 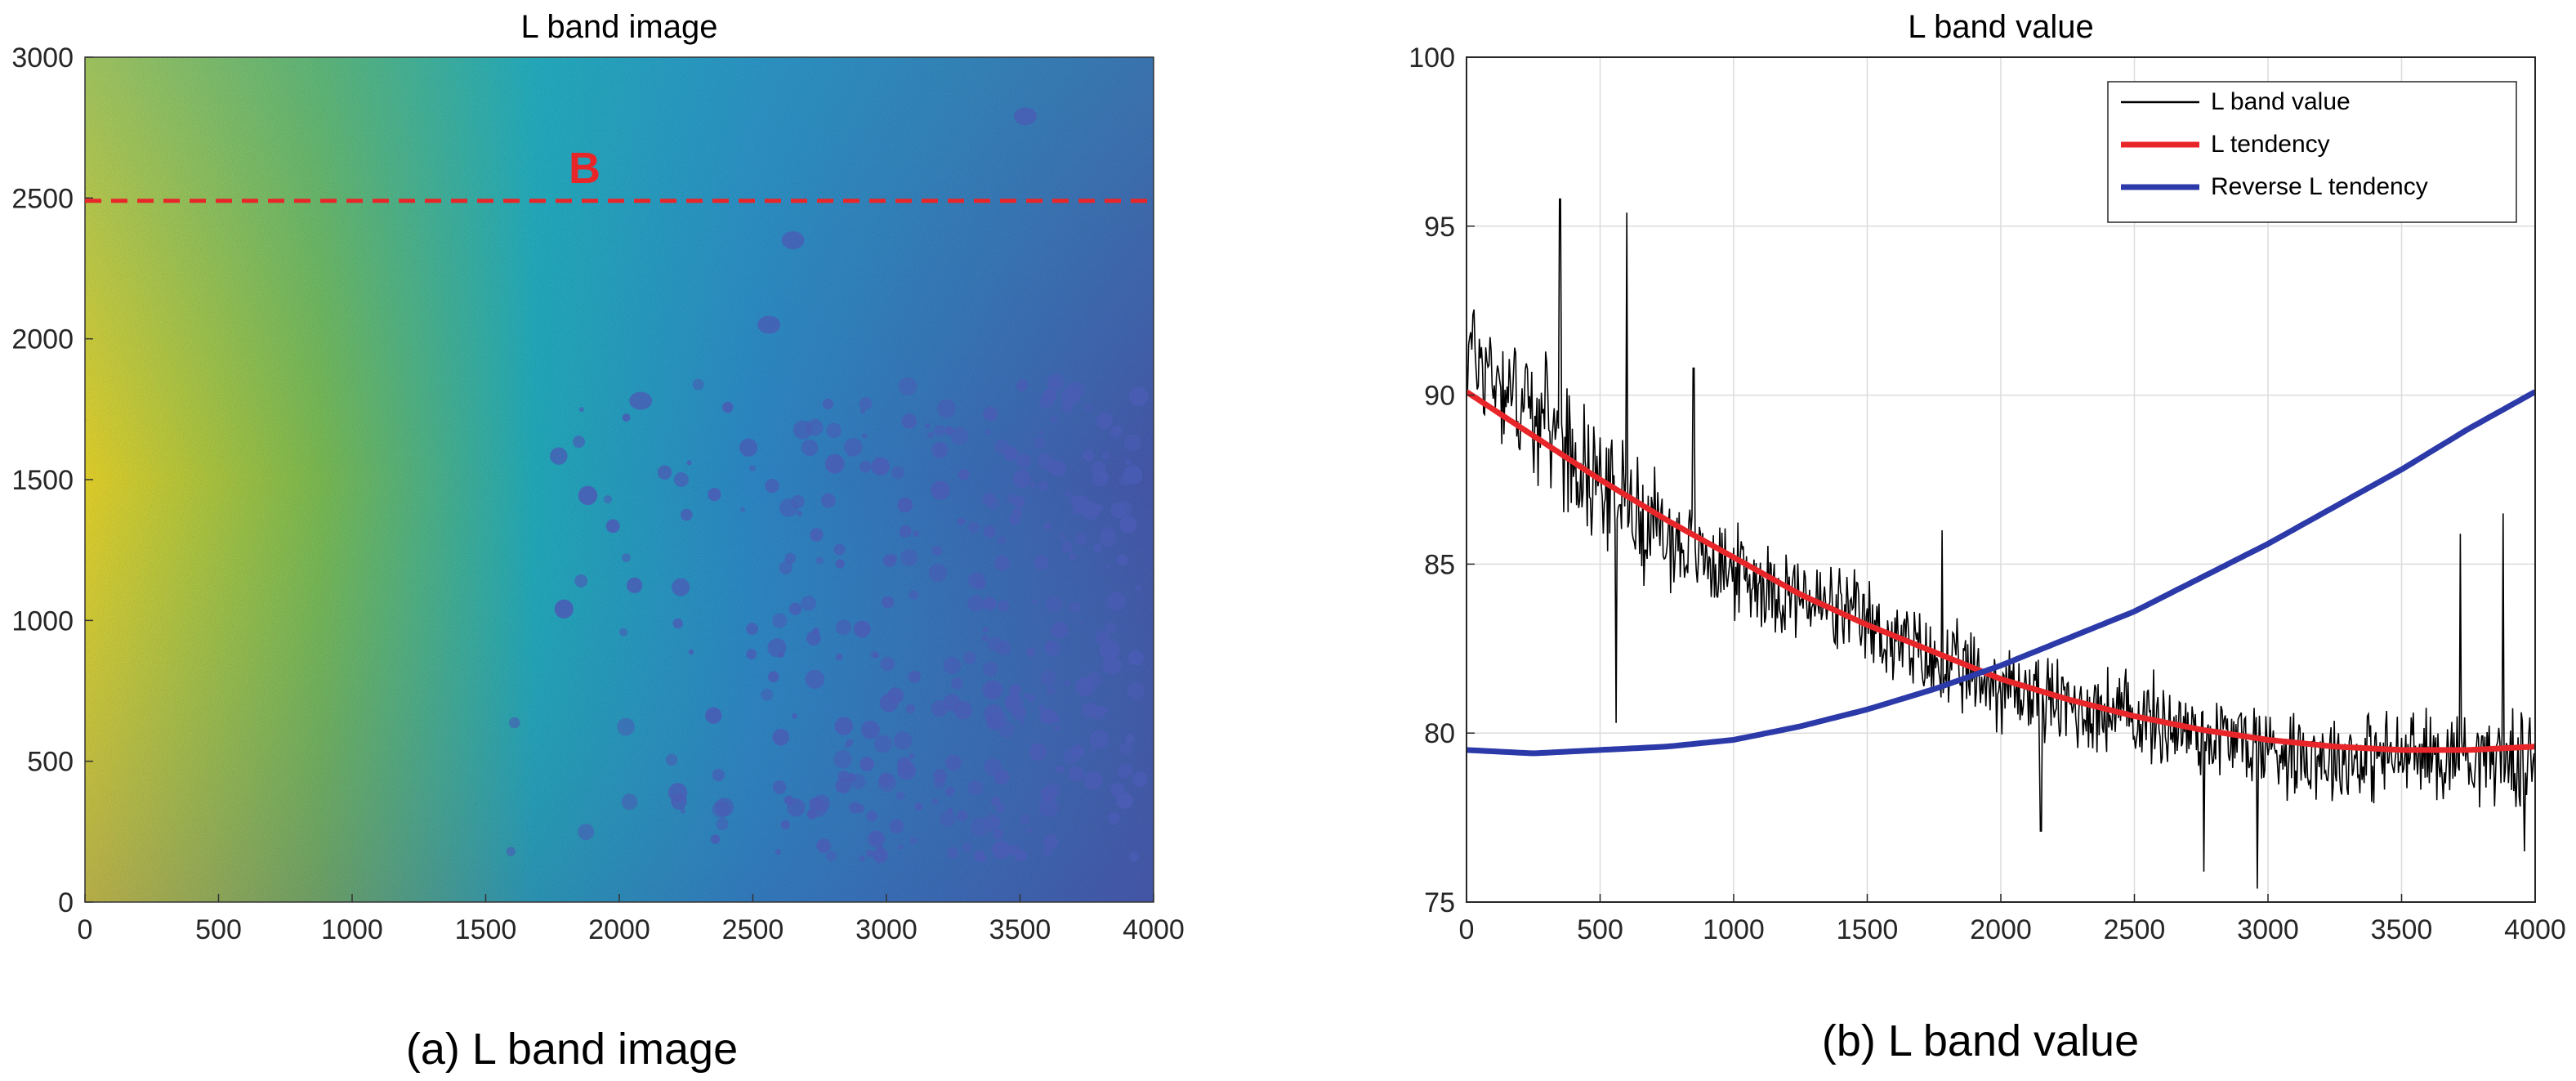 I want to click on line-xtick-label: 4000, so click(x=2535, y=930).